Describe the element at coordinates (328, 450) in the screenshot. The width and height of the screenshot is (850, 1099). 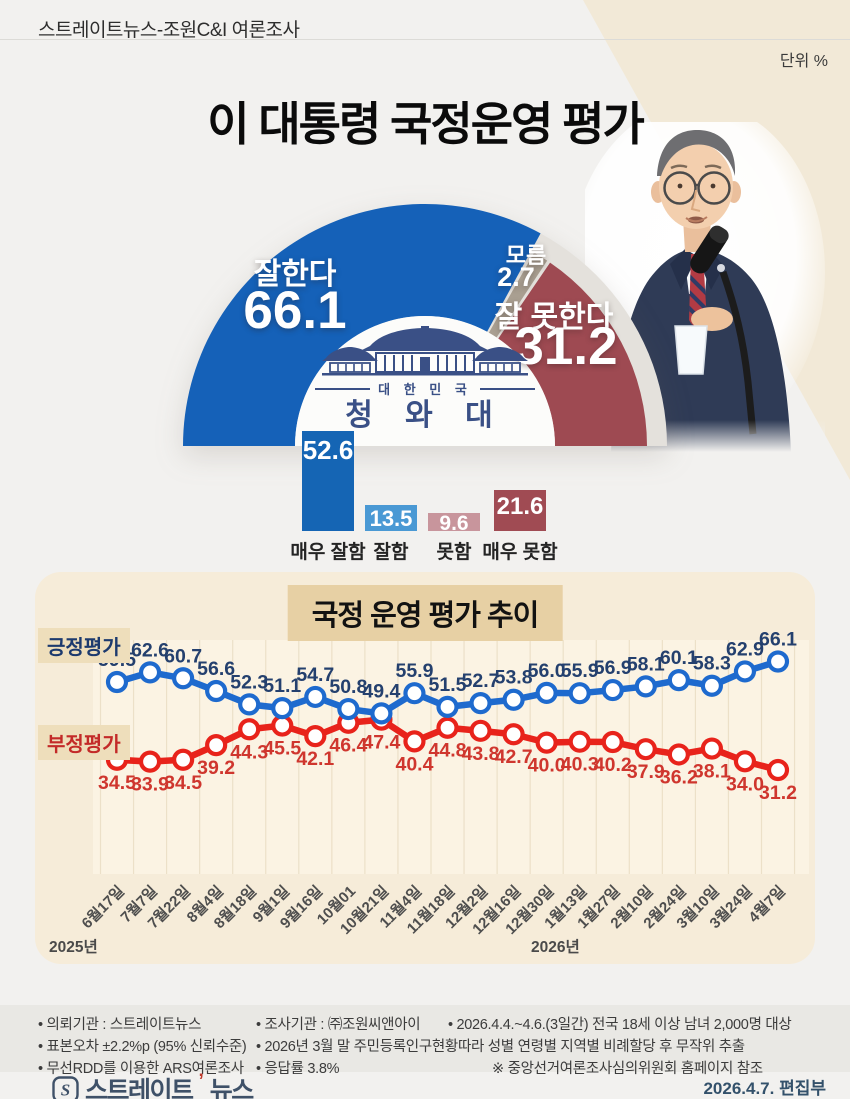
I see `bar-value-0: 52.6` at that location.